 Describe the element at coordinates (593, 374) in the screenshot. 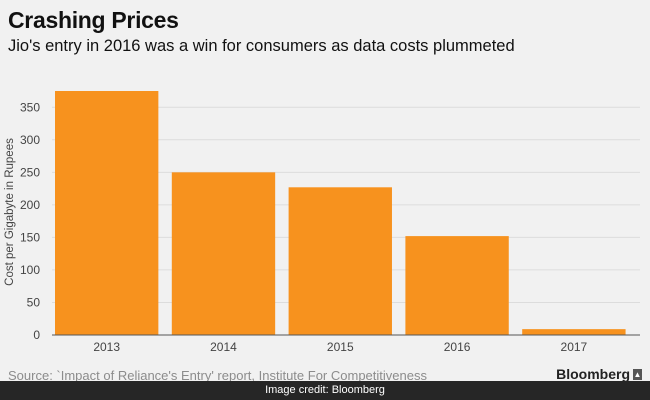

I see `brand-name: Bloomberg` at that location.